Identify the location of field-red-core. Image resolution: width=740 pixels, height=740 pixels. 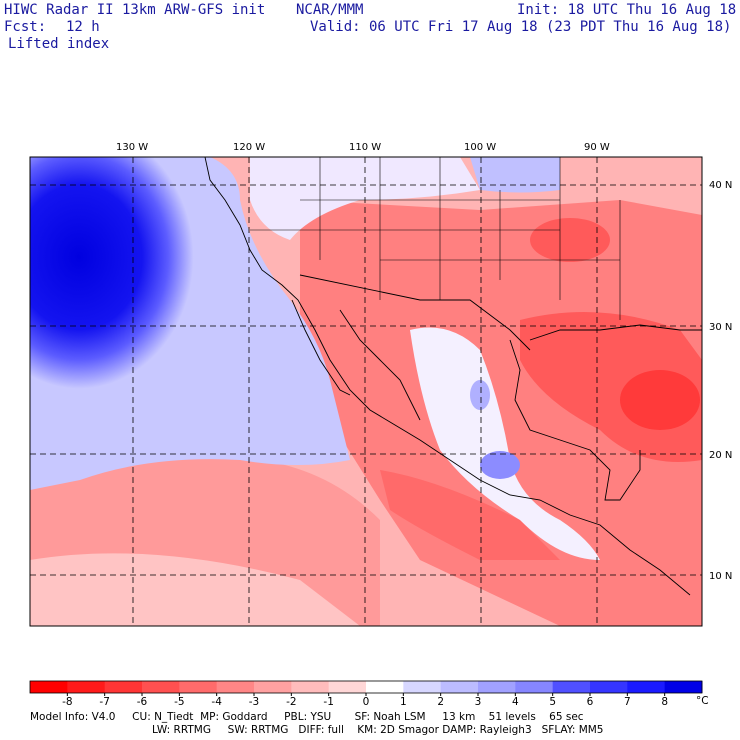
(660, 400).